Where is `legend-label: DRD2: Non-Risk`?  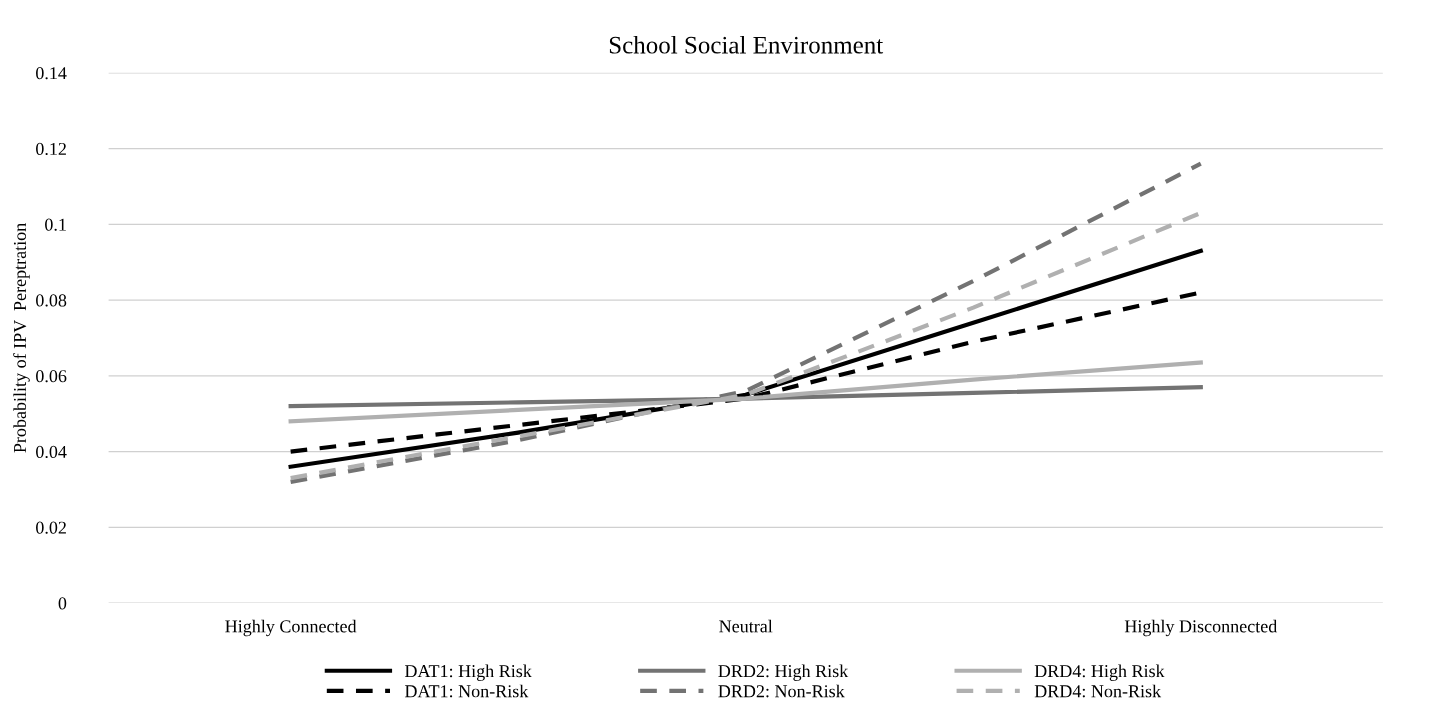
legend-label: DRD2: Non-Risk is located at coordinates (781, 691).